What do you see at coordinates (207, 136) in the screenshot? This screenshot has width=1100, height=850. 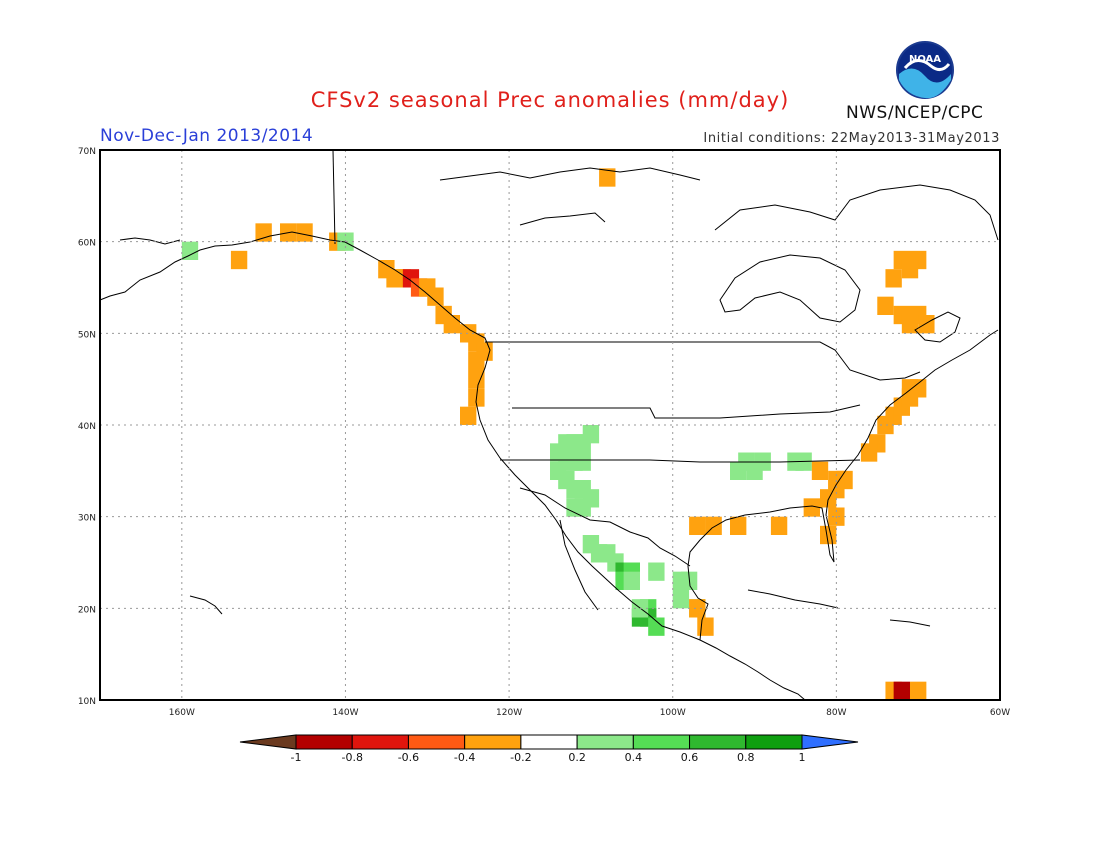 I see `forecast-period: Nov-Dec-Jan 2013/2014` at bounding box center [207, 136].